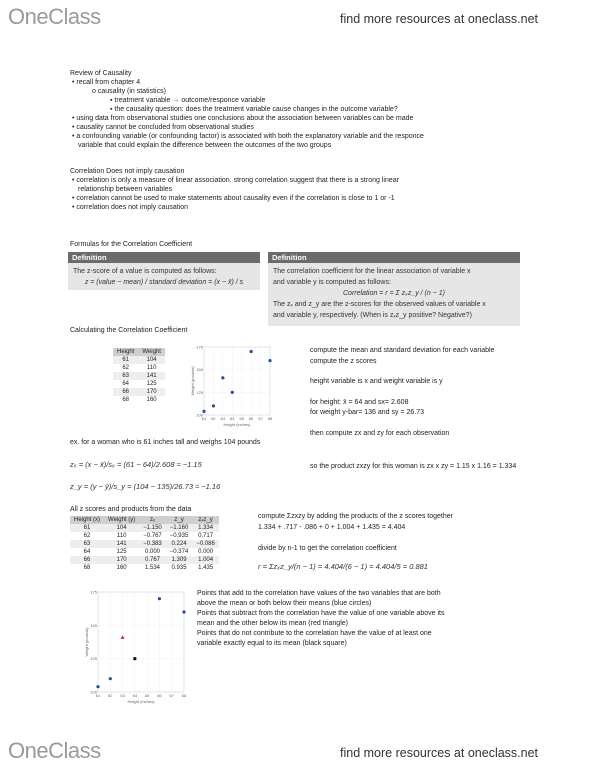  Describe the element at coordinates (110, 695) in the screenshot. I see `x-tick-label: 62` at that location.